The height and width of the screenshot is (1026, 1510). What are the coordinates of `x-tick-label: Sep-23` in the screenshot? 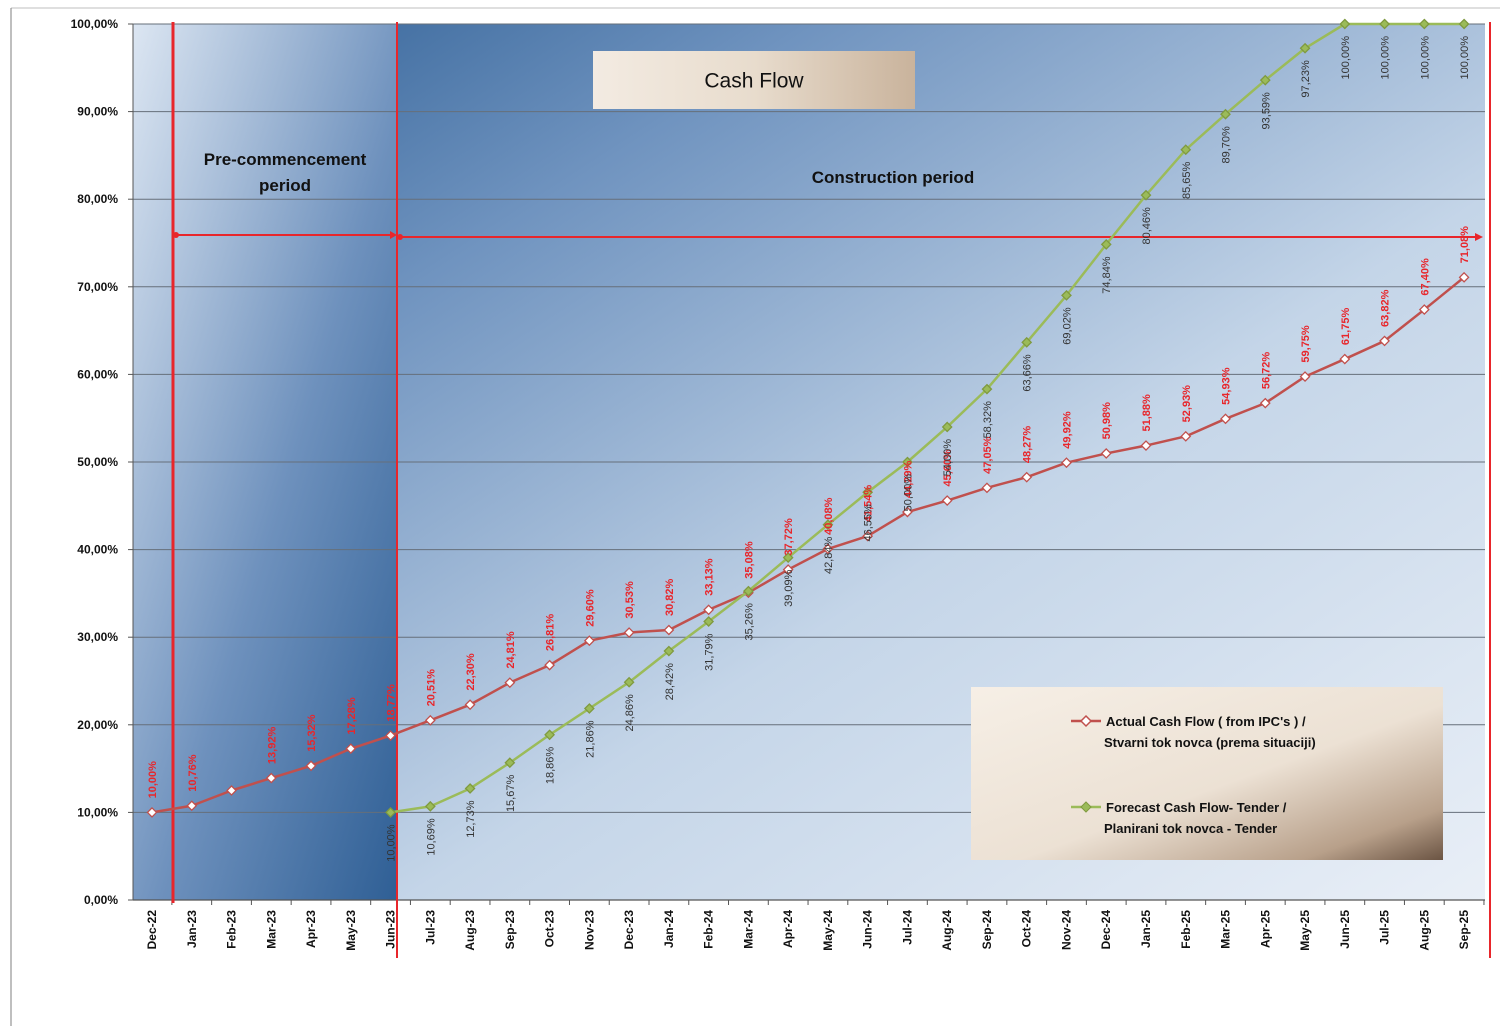 It's located at (510, 930).